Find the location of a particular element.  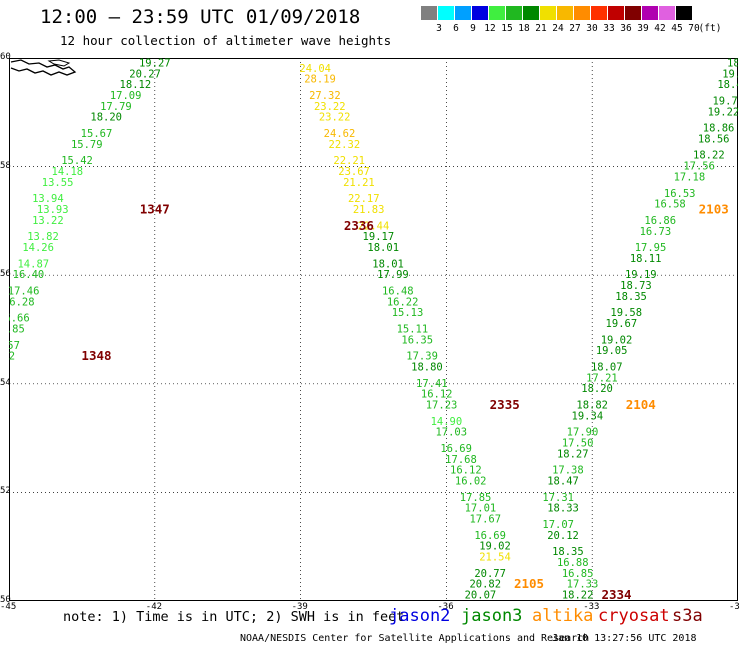

scale-swatch-label: 18 is located at coordinates (524, 28).